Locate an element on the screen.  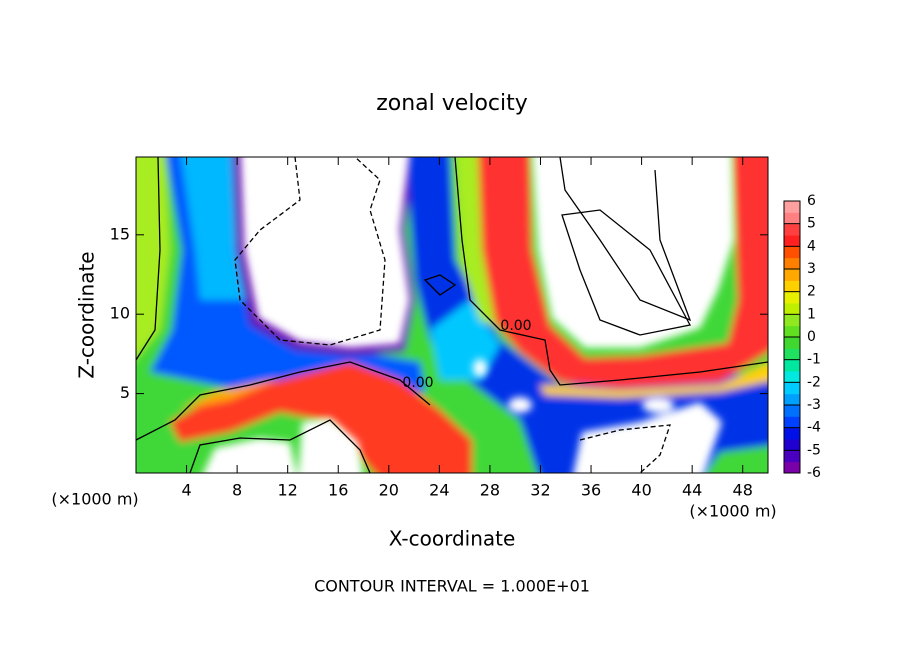
colorbar-label: 6 is located at coordinates (811, 201).